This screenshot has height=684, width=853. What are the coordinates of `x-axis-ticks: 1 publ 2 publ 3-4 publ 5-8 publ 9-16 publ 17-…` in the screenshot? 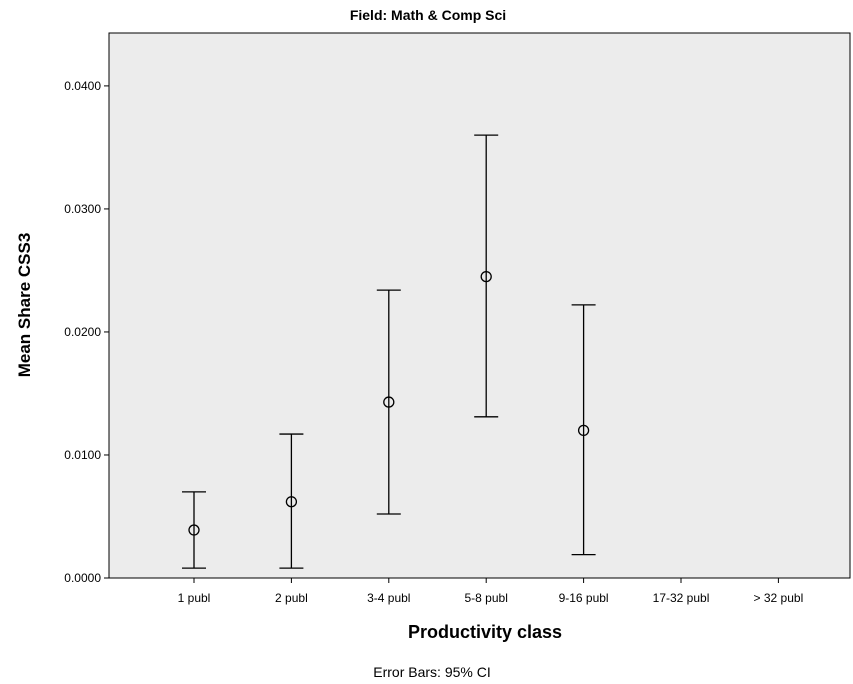 It's located at (491, 591).